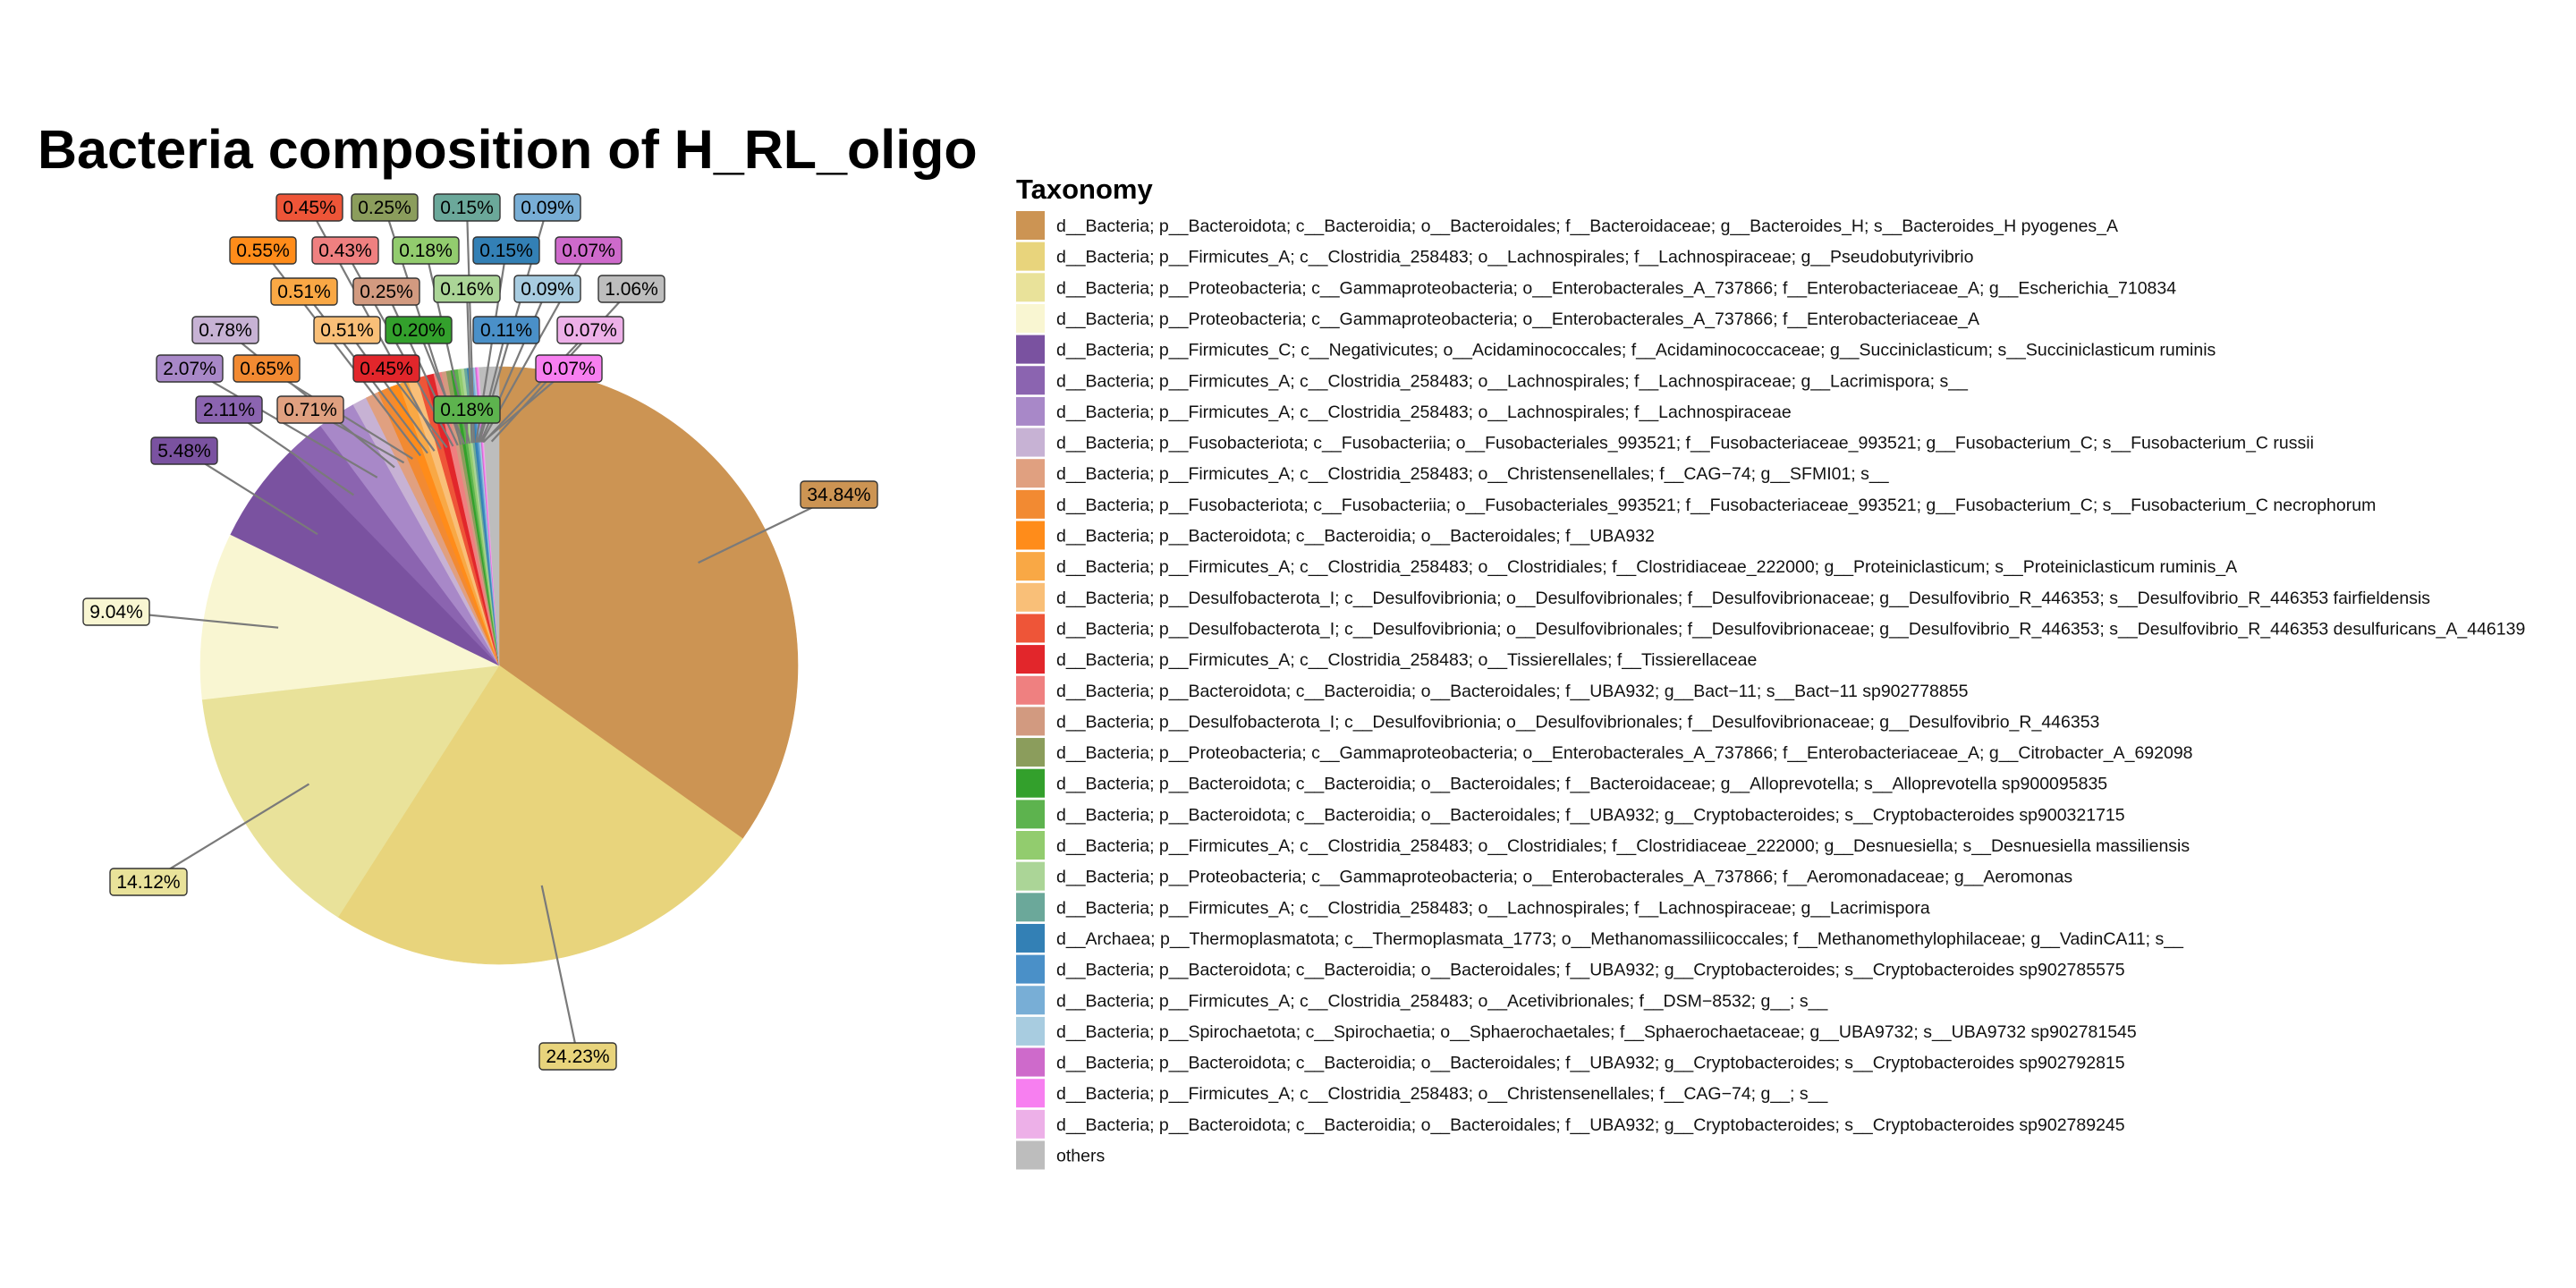 Image resolution: width=2576 pixels, height=1288 pixels. What do you see at coordinates (184, 451) in the screenshot?
I see `slice-value-label: 5.48%` at bounding box center [184, 451].